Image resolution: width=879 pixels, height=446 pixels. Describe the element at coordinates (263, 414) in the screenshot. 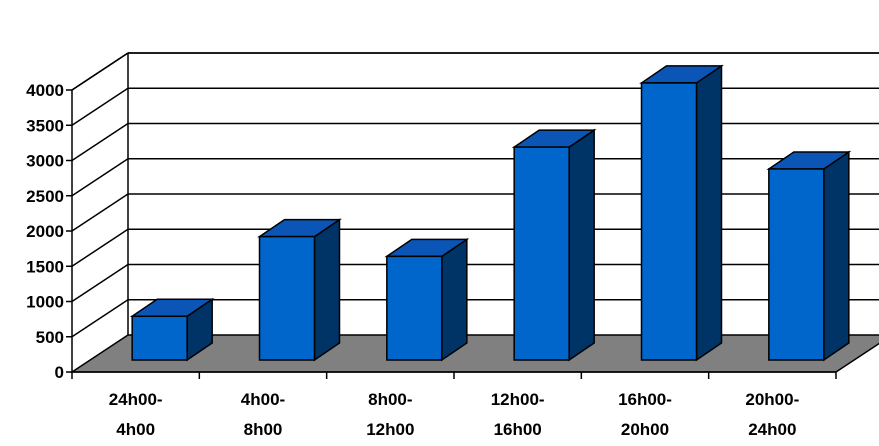

I see `x-tick-label: 4h00- 8h00` at that location.